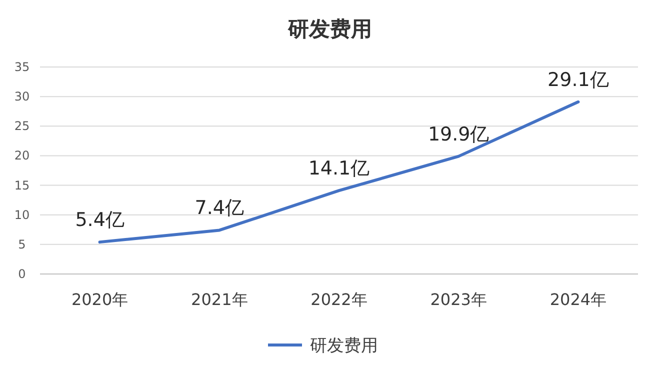  I want to click on x-tick-label: 2020年, so click(99, 299).